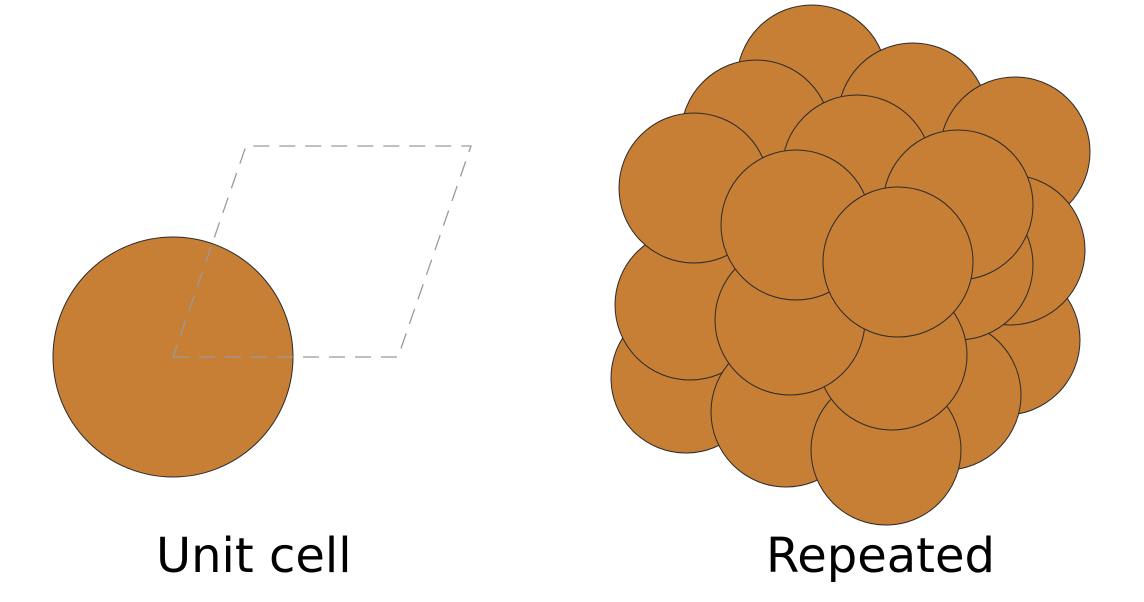 The width and height of the screenshot is (1144, 602). I want to click on unit-cell-outline, so click(322, 251).